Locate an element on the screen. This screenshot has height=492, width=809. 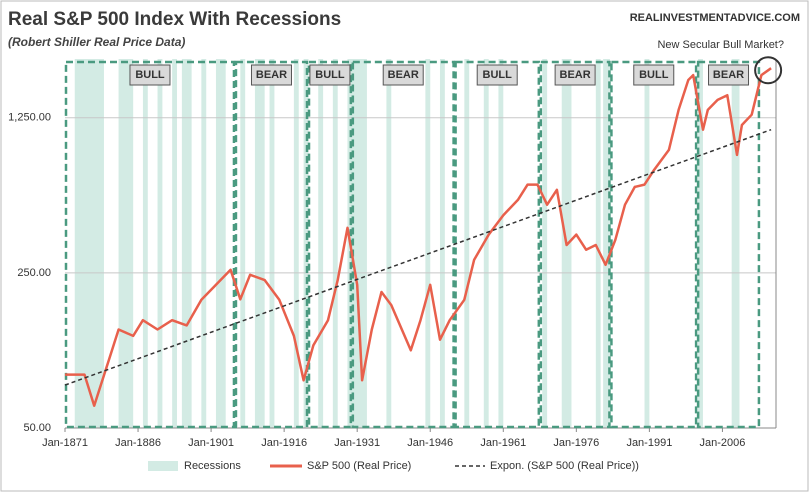
y-tick-label: 250.00 is located at coordinates (34, 273).